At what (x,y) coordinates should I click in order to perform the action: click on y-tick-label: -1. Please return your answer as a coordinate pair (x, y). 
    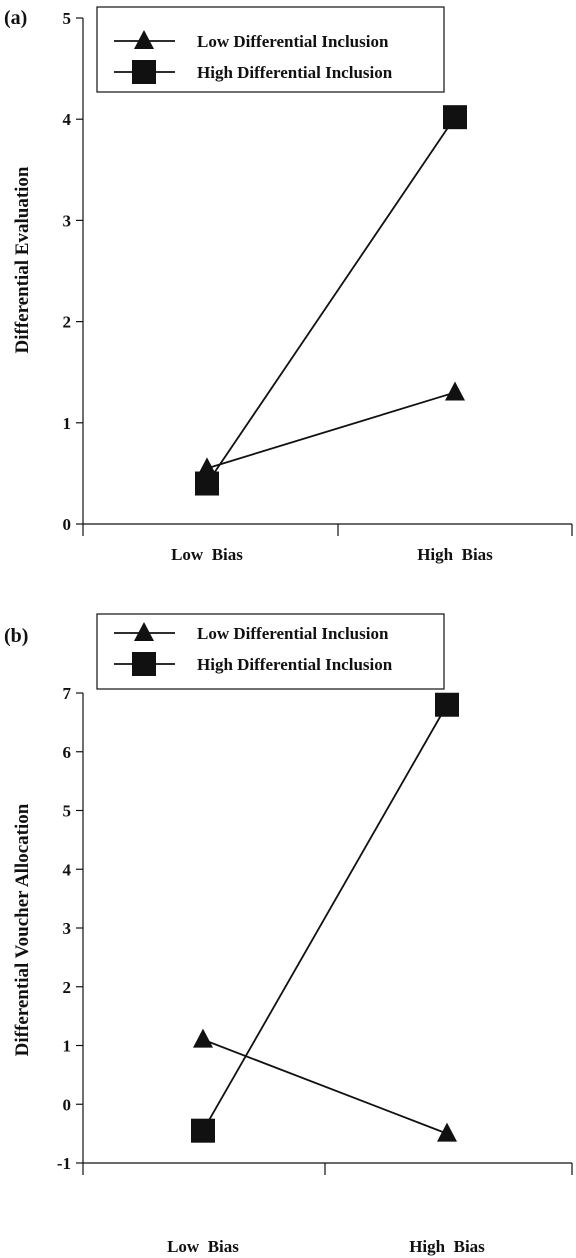
    Looking at the image, I should click on (64, 1163).